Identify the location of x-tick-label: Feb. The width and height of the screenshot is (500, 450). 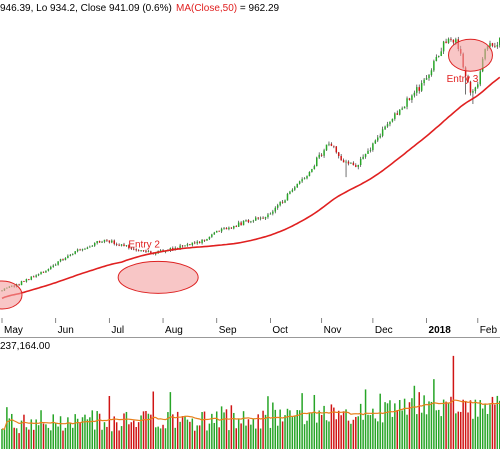
(489, 330).